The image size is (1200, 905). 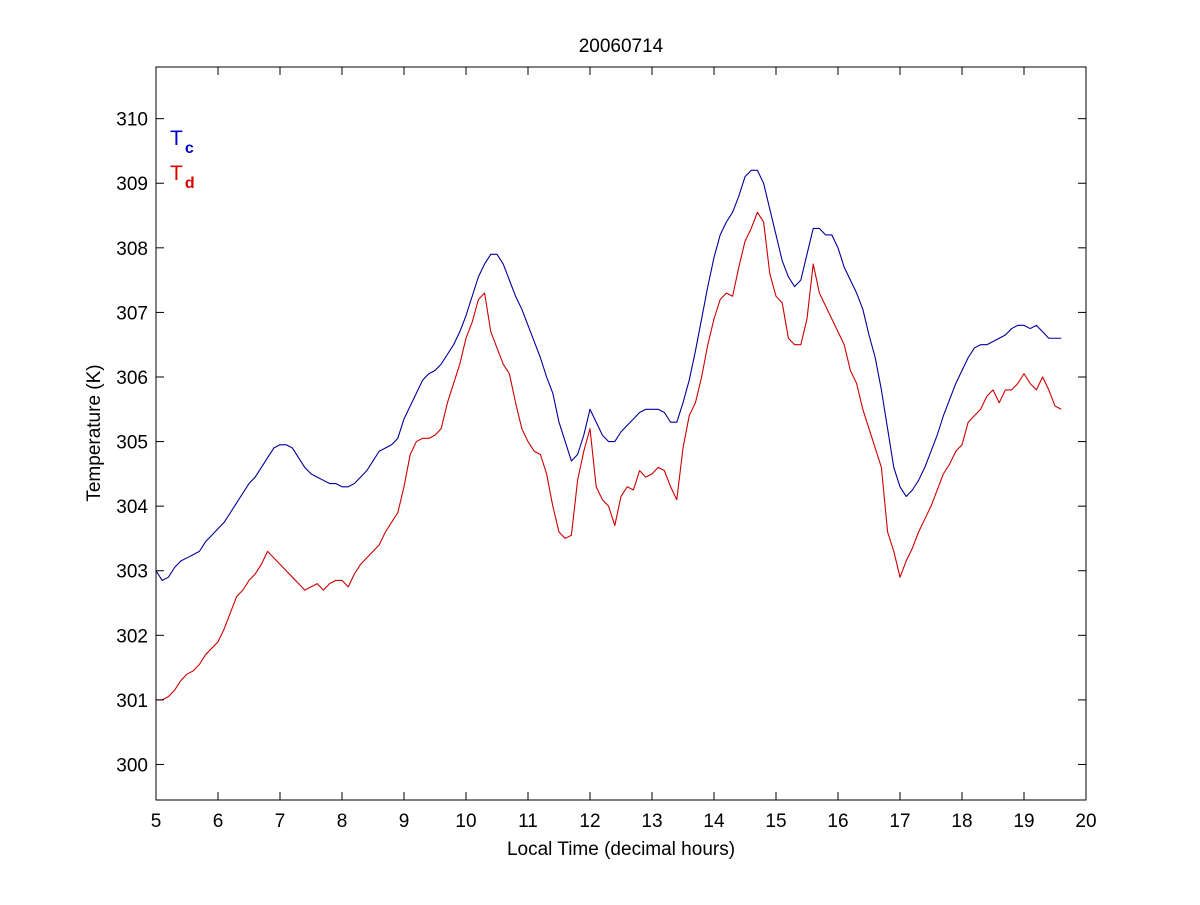 I want to click on x-axis-label: Local Time (decimal hours), so click(x=621, y=849).